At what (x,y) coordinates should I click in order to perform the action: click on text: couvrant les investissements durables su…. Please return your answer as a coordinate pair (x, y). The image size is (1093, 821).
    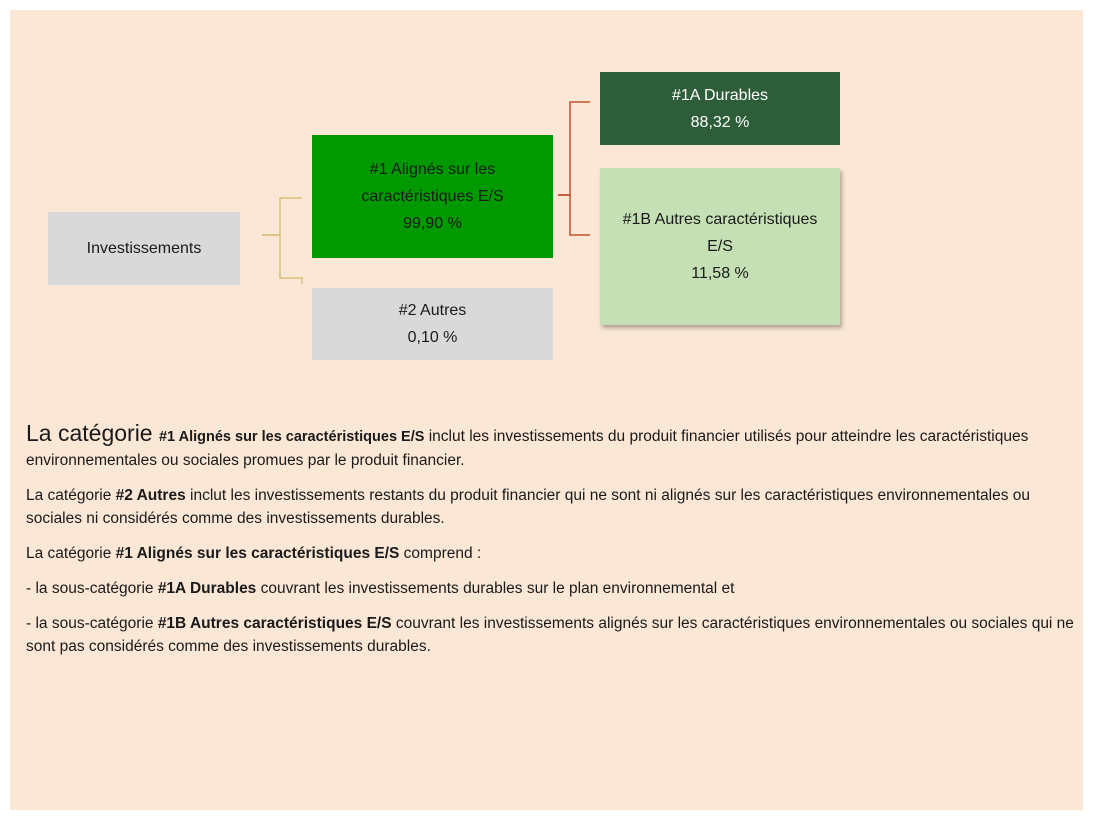
    Looking at the image, I should click on (495, 588).